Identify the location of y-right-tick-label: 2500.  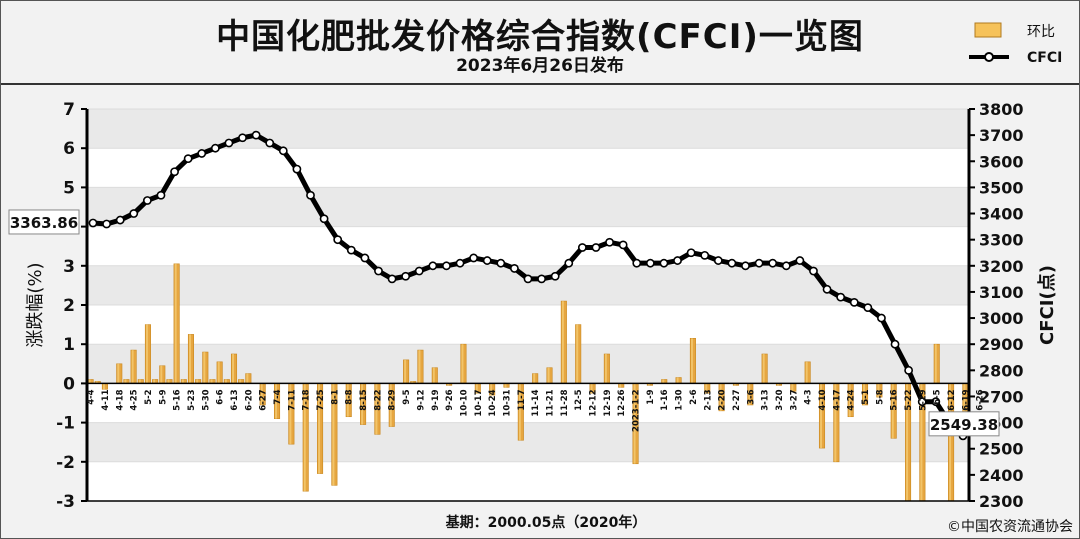
(1001, 449).